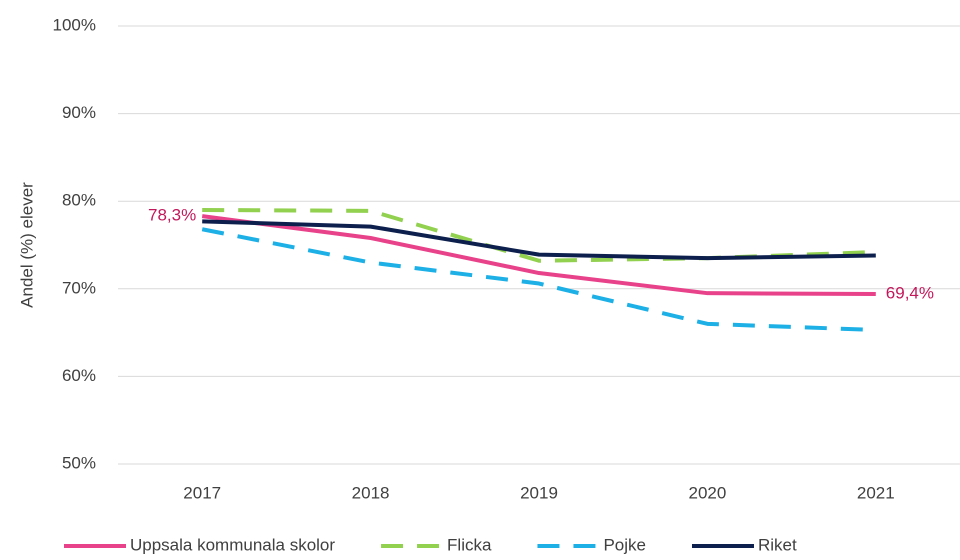 This screenshot has width=960, height=560. I want to click on x-tick-label: 2018, so click(371, 492).